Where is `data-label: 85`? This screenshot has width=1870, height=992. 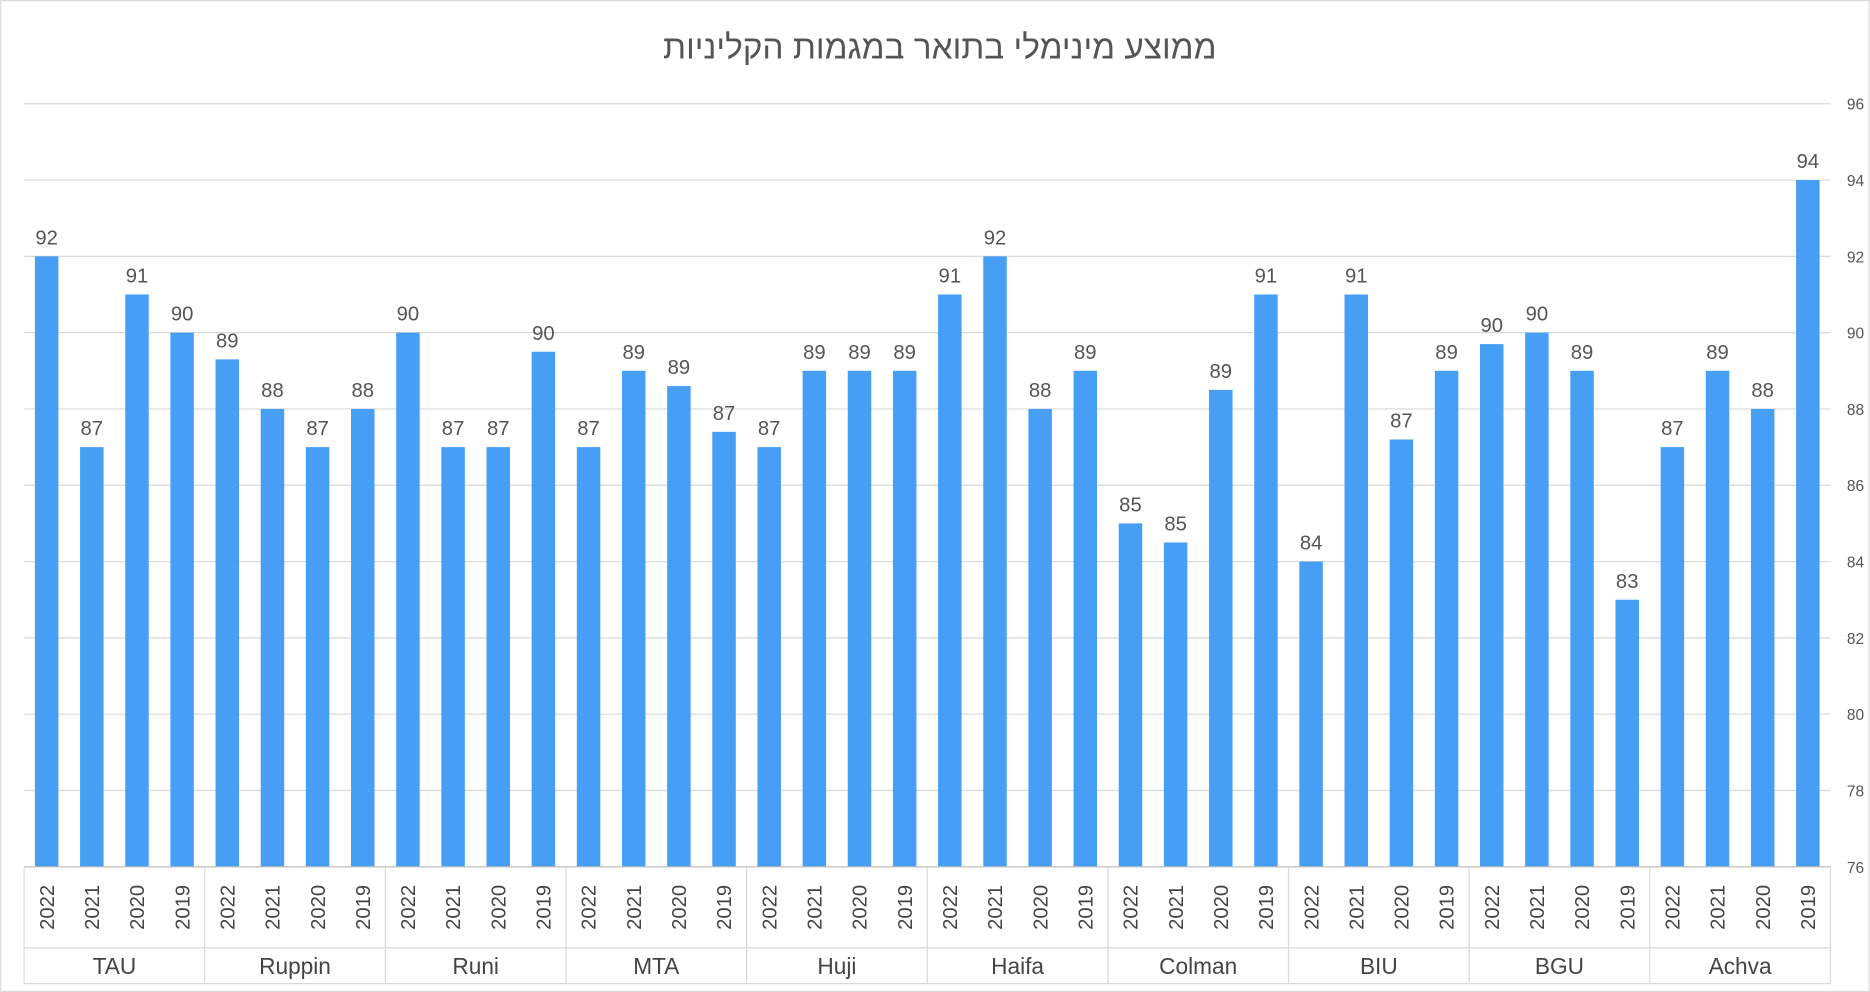
data-label: 85 is located at coordinates (1130, 505).